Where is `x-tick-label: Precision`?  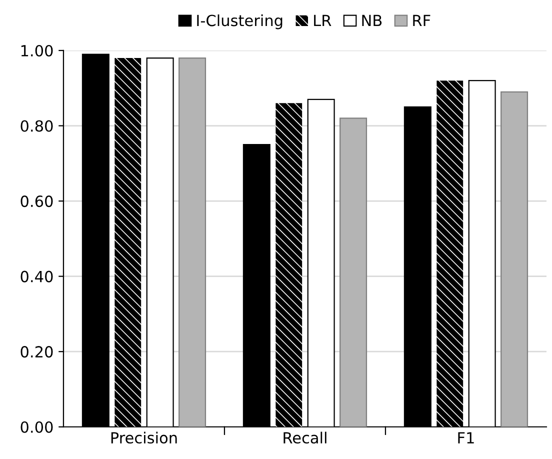
x-tick-label: Precision is located at coordinates (144, 438).